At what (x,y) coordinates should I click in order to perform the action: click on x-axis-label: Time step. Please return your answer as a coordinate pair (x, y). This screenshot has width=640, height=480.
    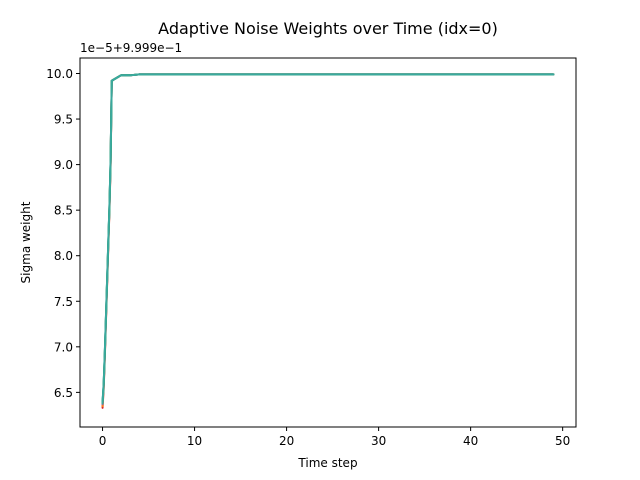
    Looking at the image, I should click on (327, 463).